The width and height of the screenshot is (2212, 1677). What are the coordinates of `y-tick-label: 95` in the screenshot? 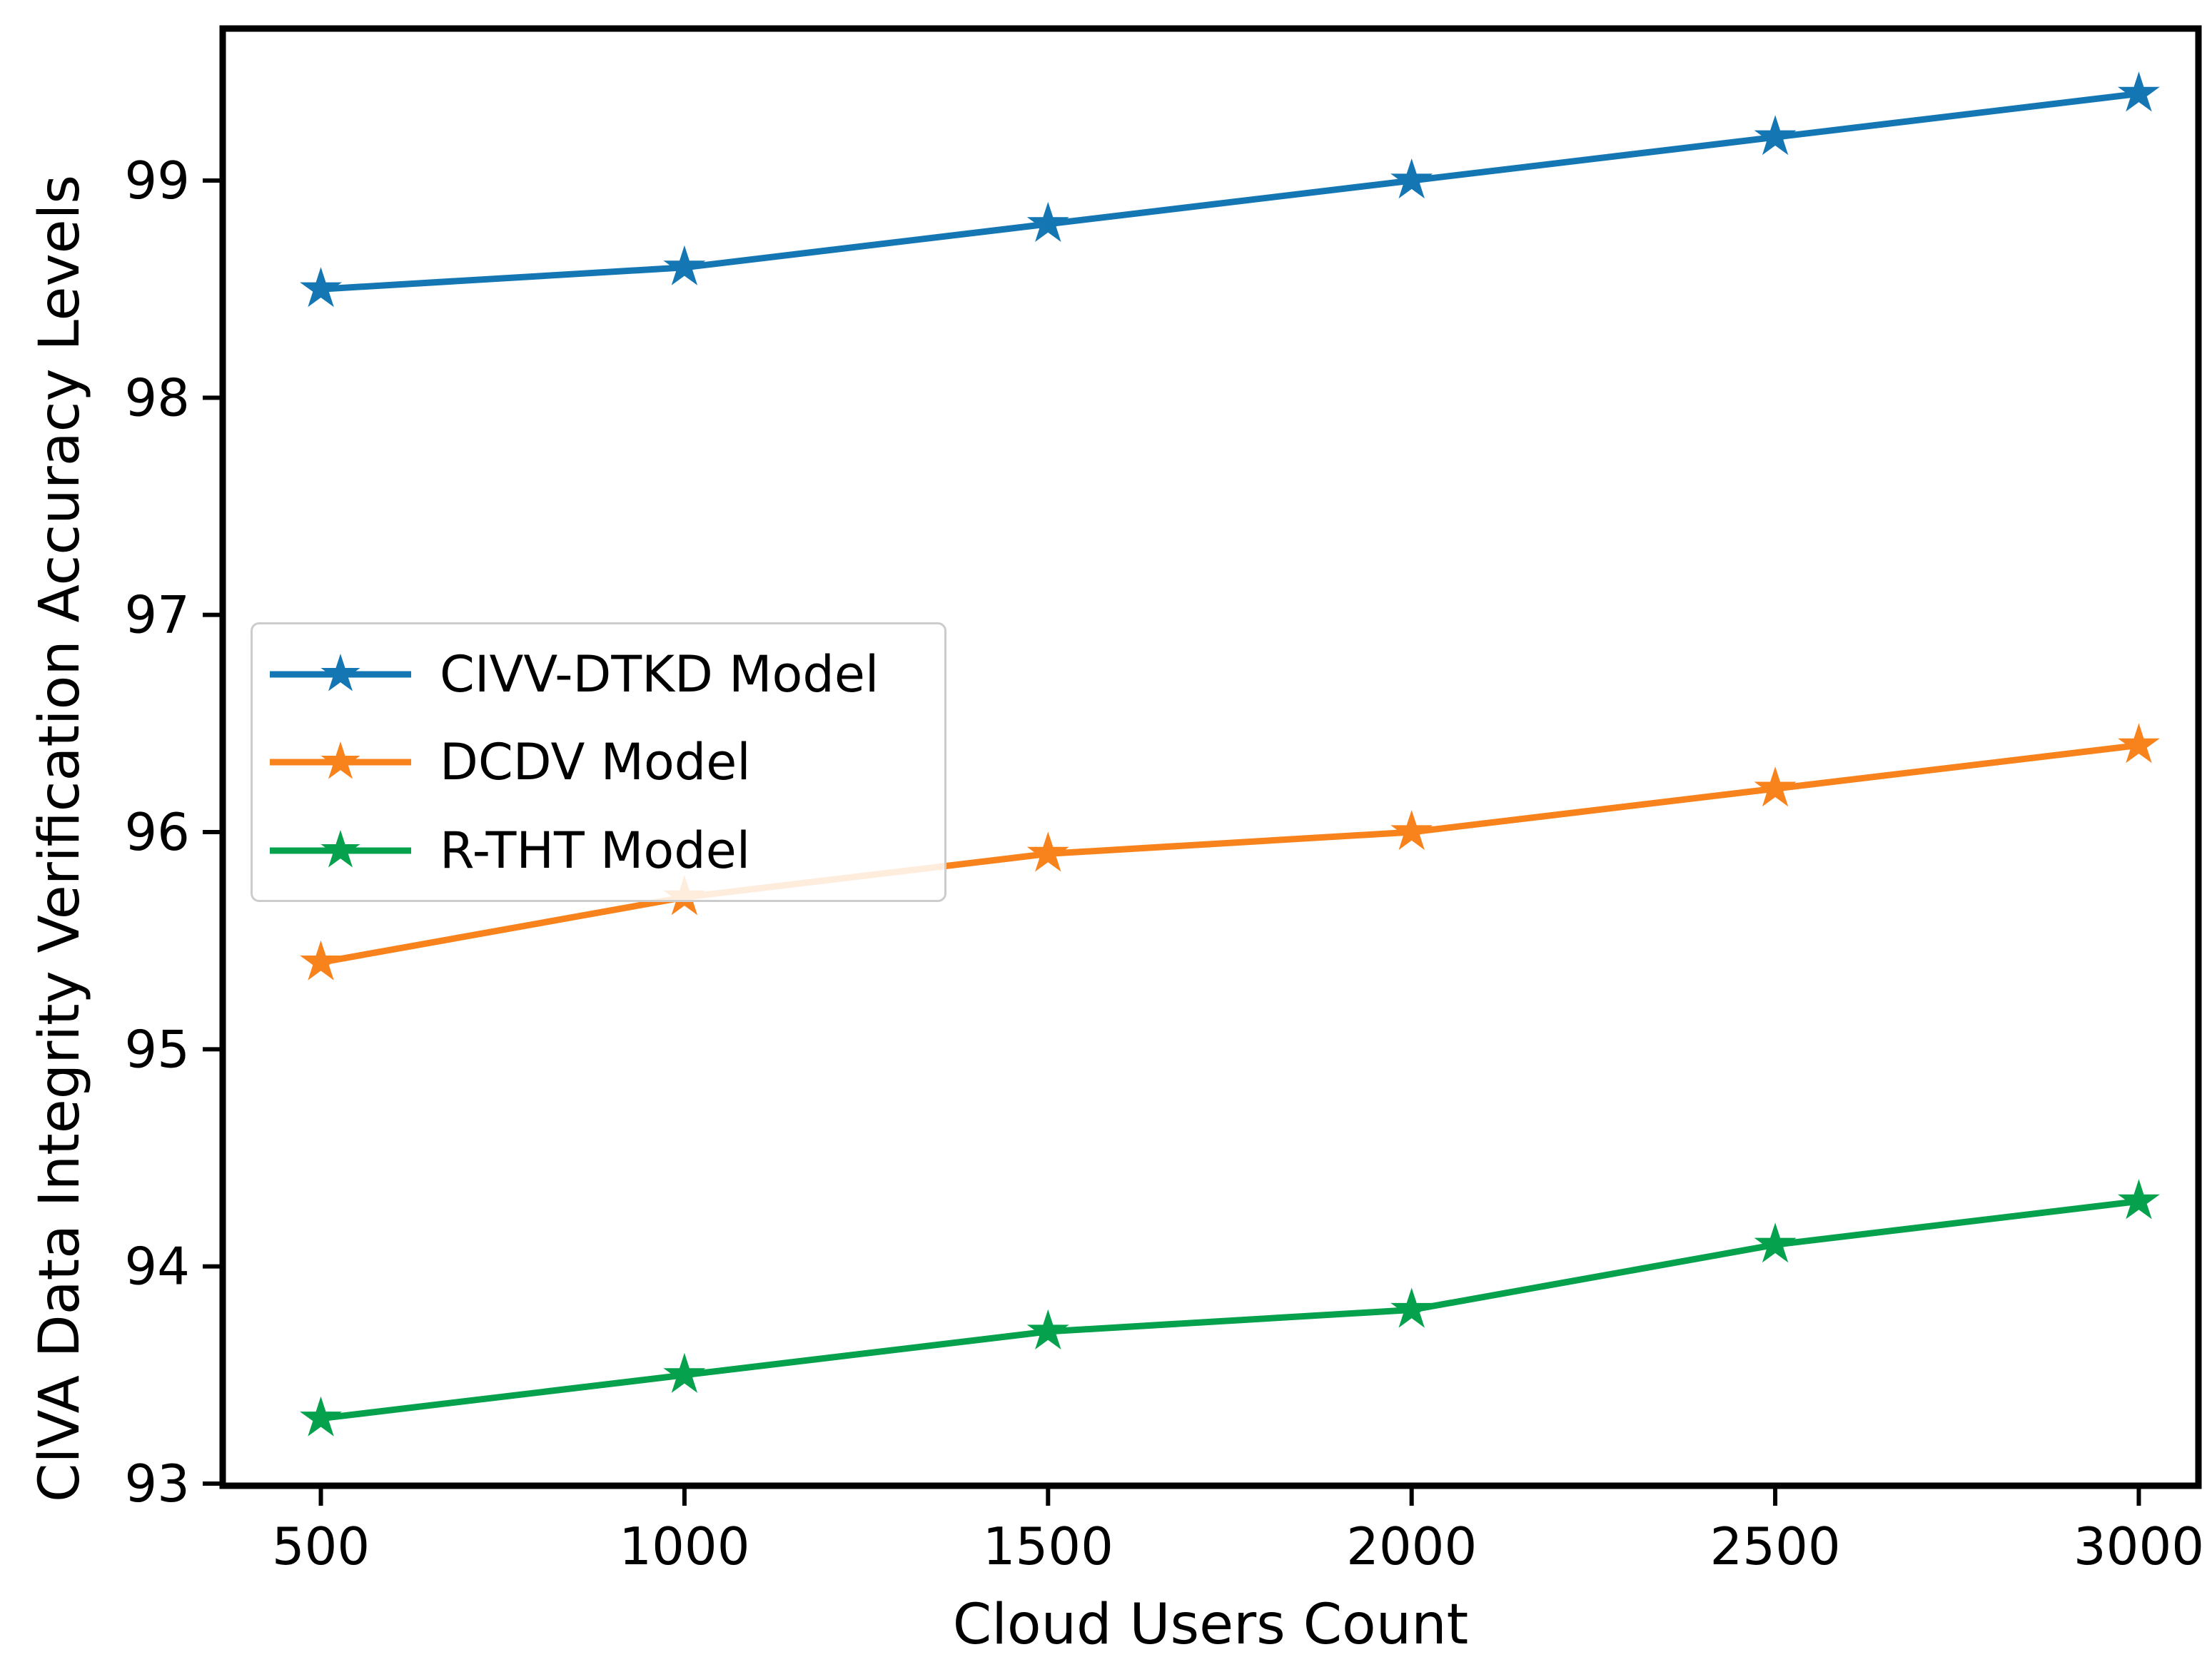 It's located at (157, 1049).